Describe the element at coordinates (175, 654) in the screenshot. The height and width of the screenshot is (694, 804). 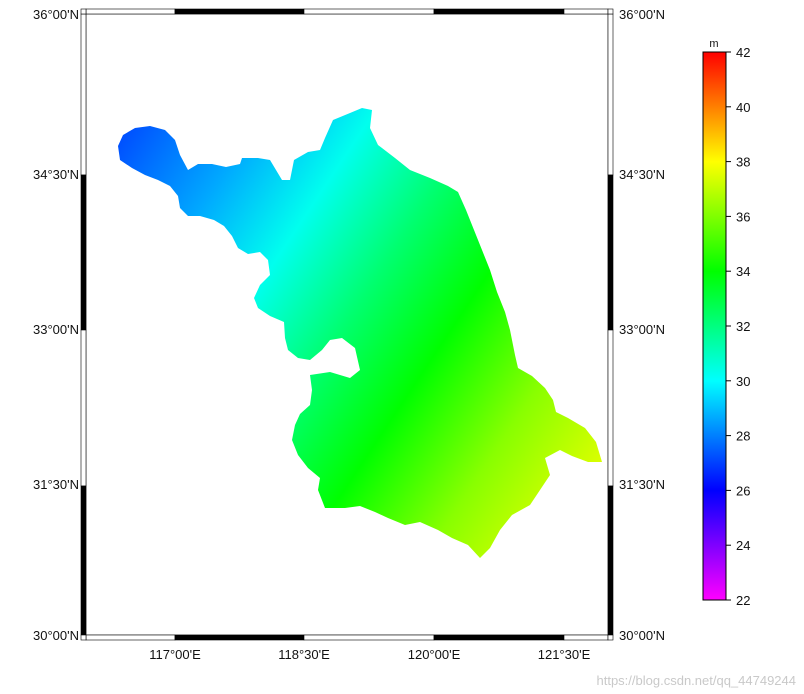
I see `lon-tick-label: 117°00'E` at that location.